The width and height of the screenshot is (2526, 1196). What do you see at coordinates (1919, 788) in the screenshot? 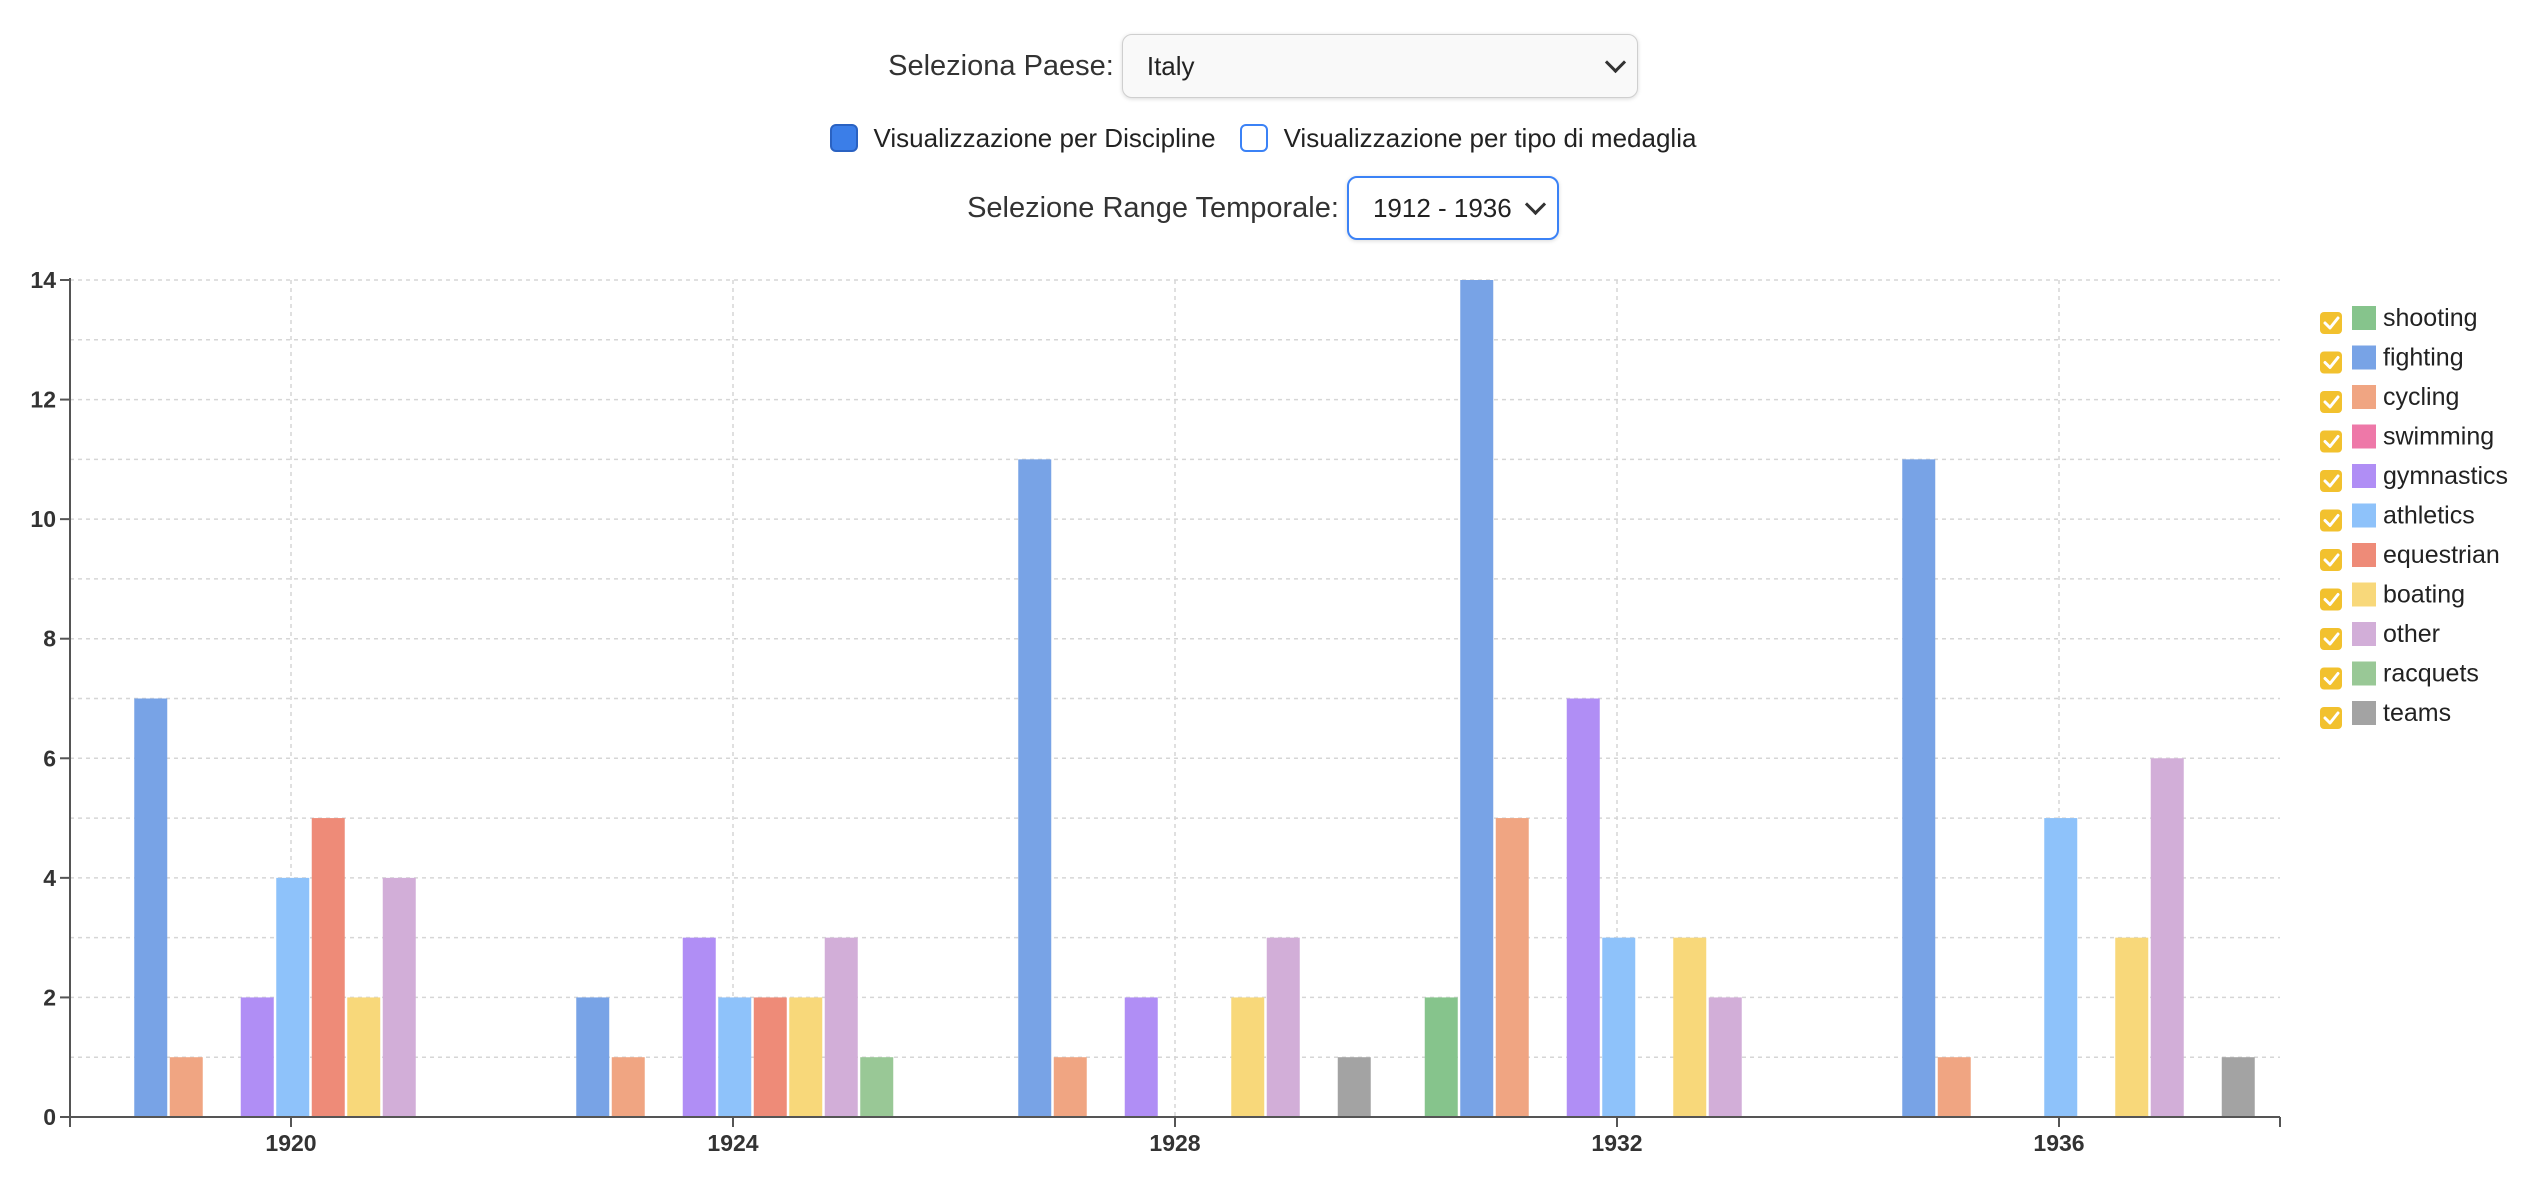
I see `bar-fighting-1936` at bounding box center [1919, 788].